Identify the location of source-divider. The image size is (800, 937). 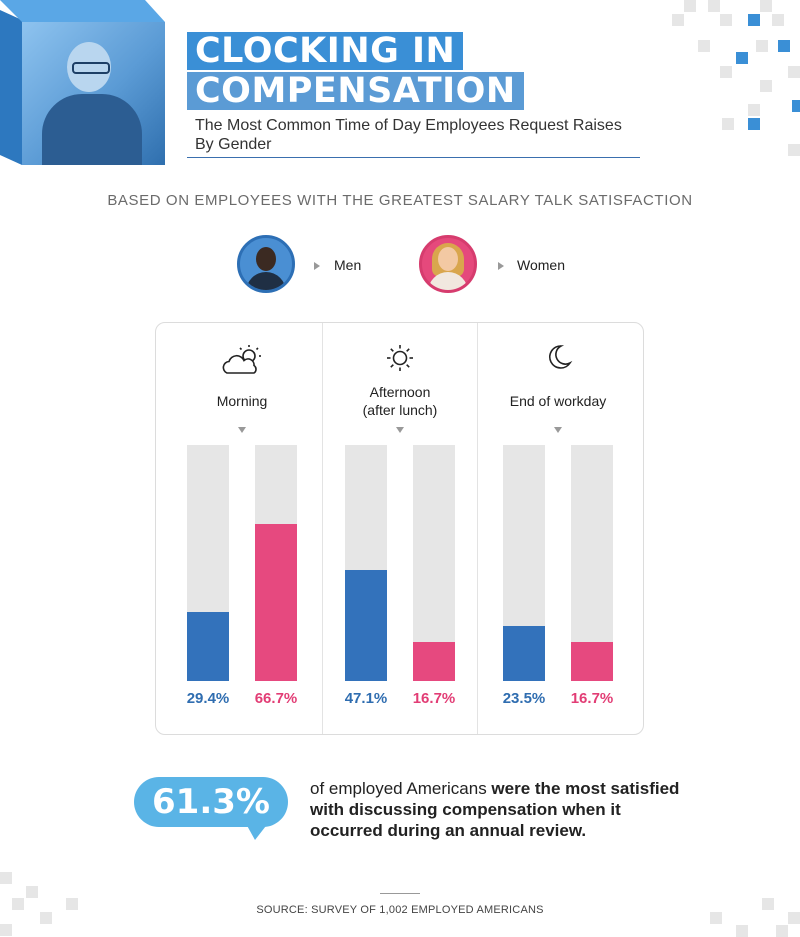
(400, 893).